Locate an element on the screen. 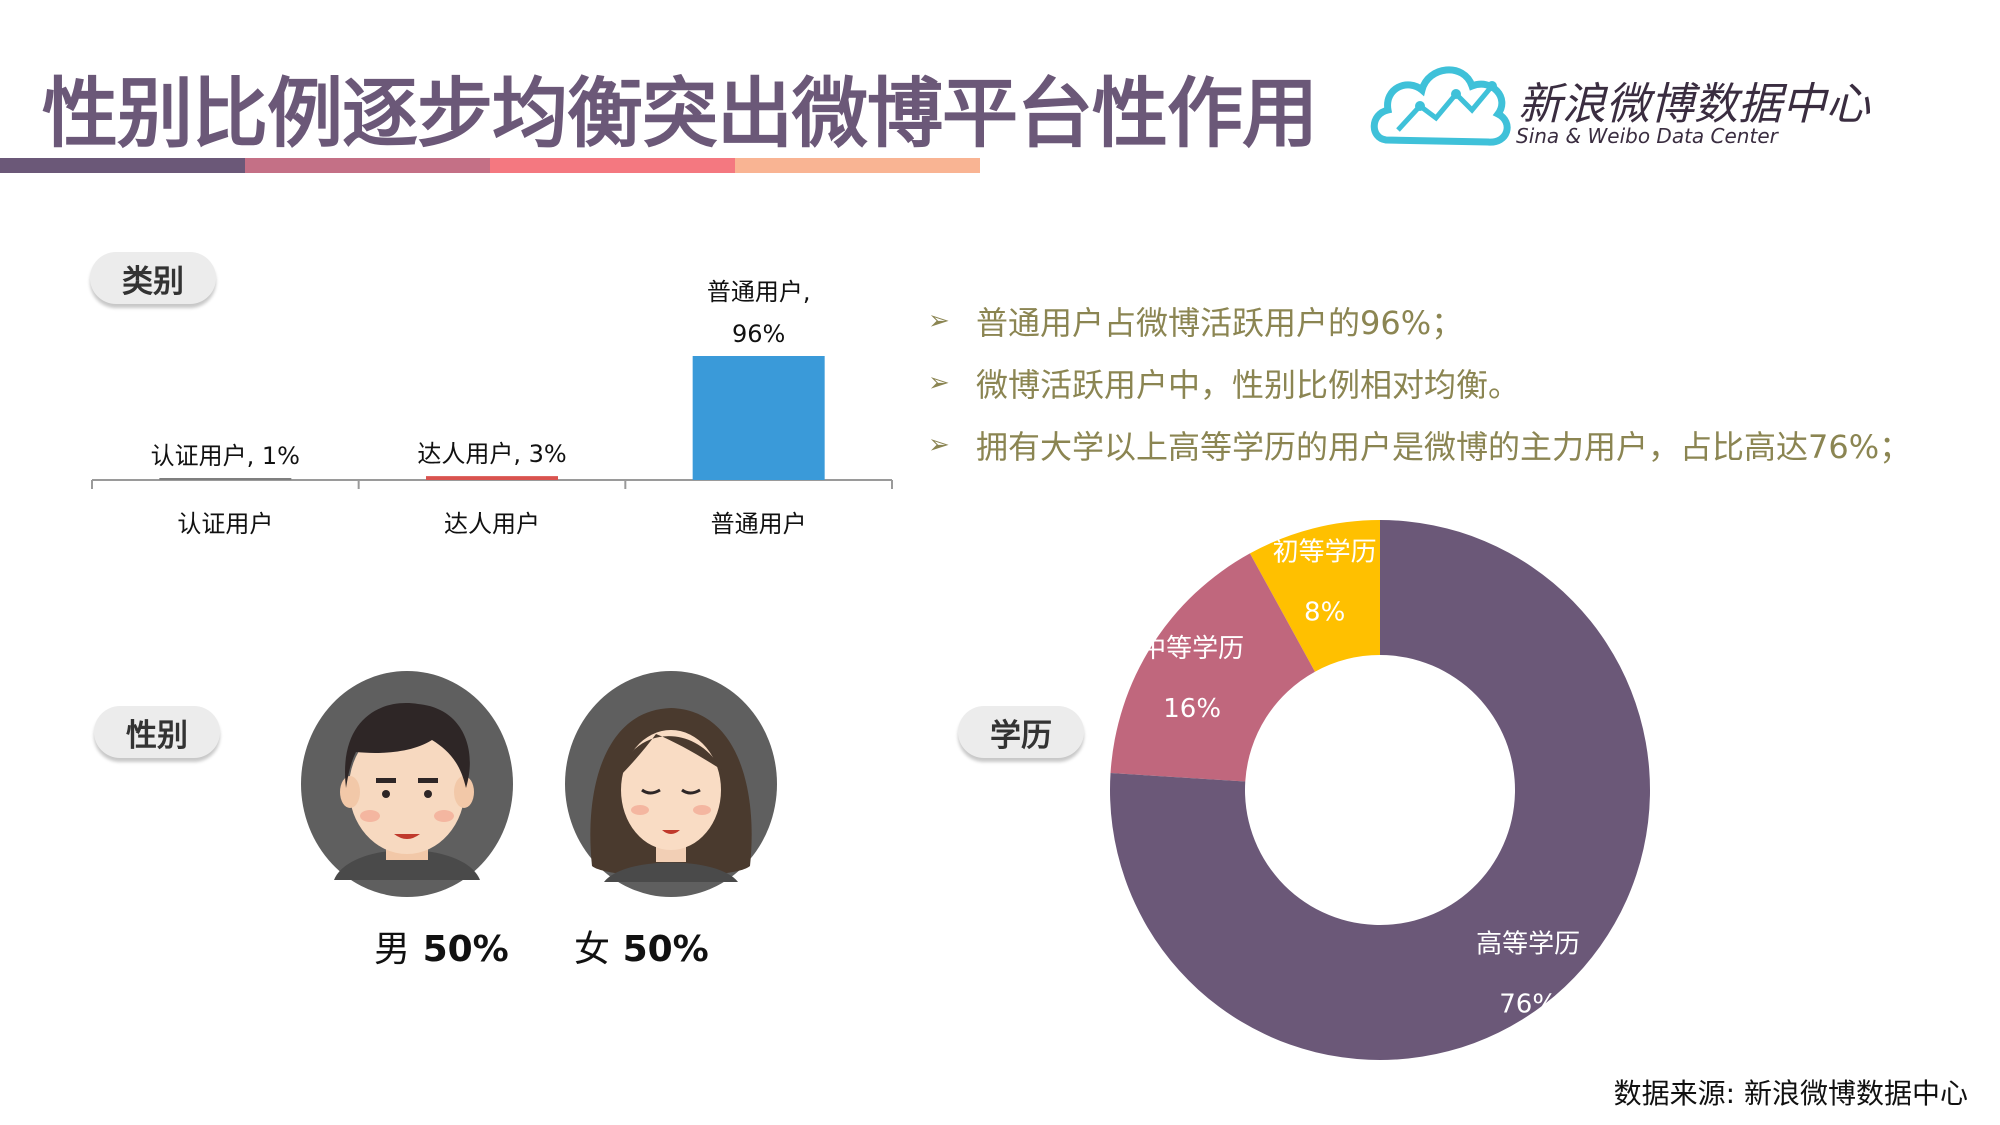  title-accent-bar is located at coordinates (490, 165).